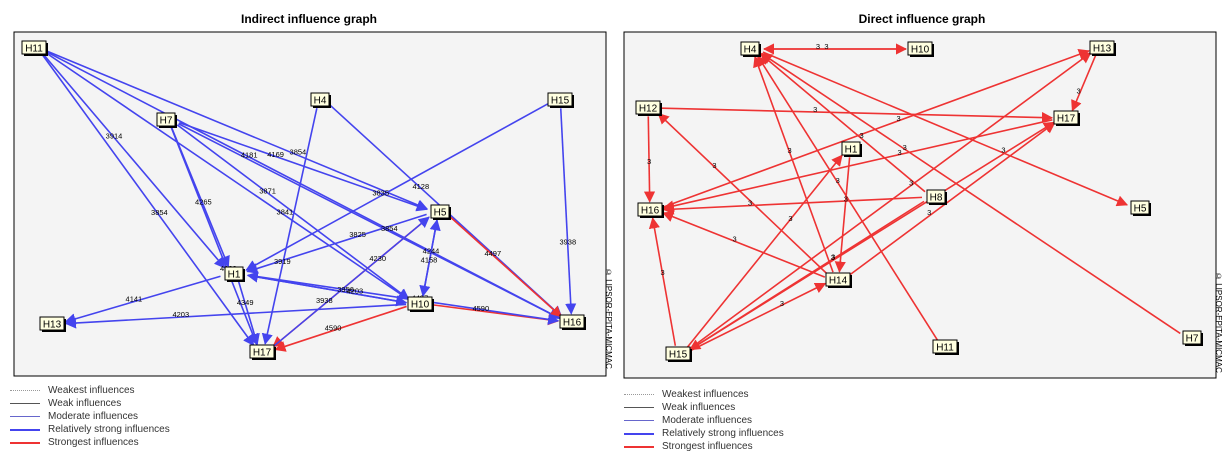 The width and height of the screenshot is (1226, 460). I want to click on edge-label-H1-H10: 4203, so click(355, 291).